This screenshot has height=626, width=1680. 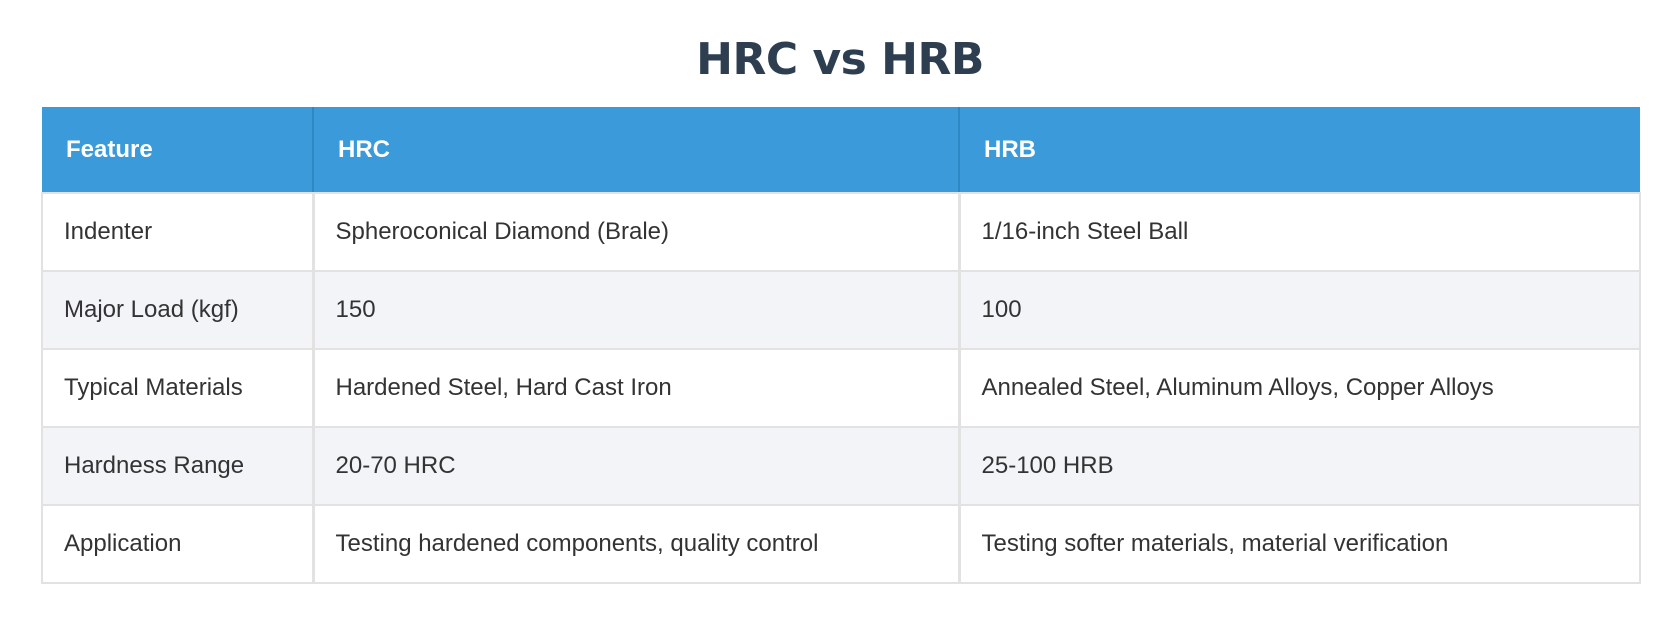 What do you see at coordinates (1299, 310) in the screenshot?
I see `hrb-cell: 100` at bounding box center [1299, 310].